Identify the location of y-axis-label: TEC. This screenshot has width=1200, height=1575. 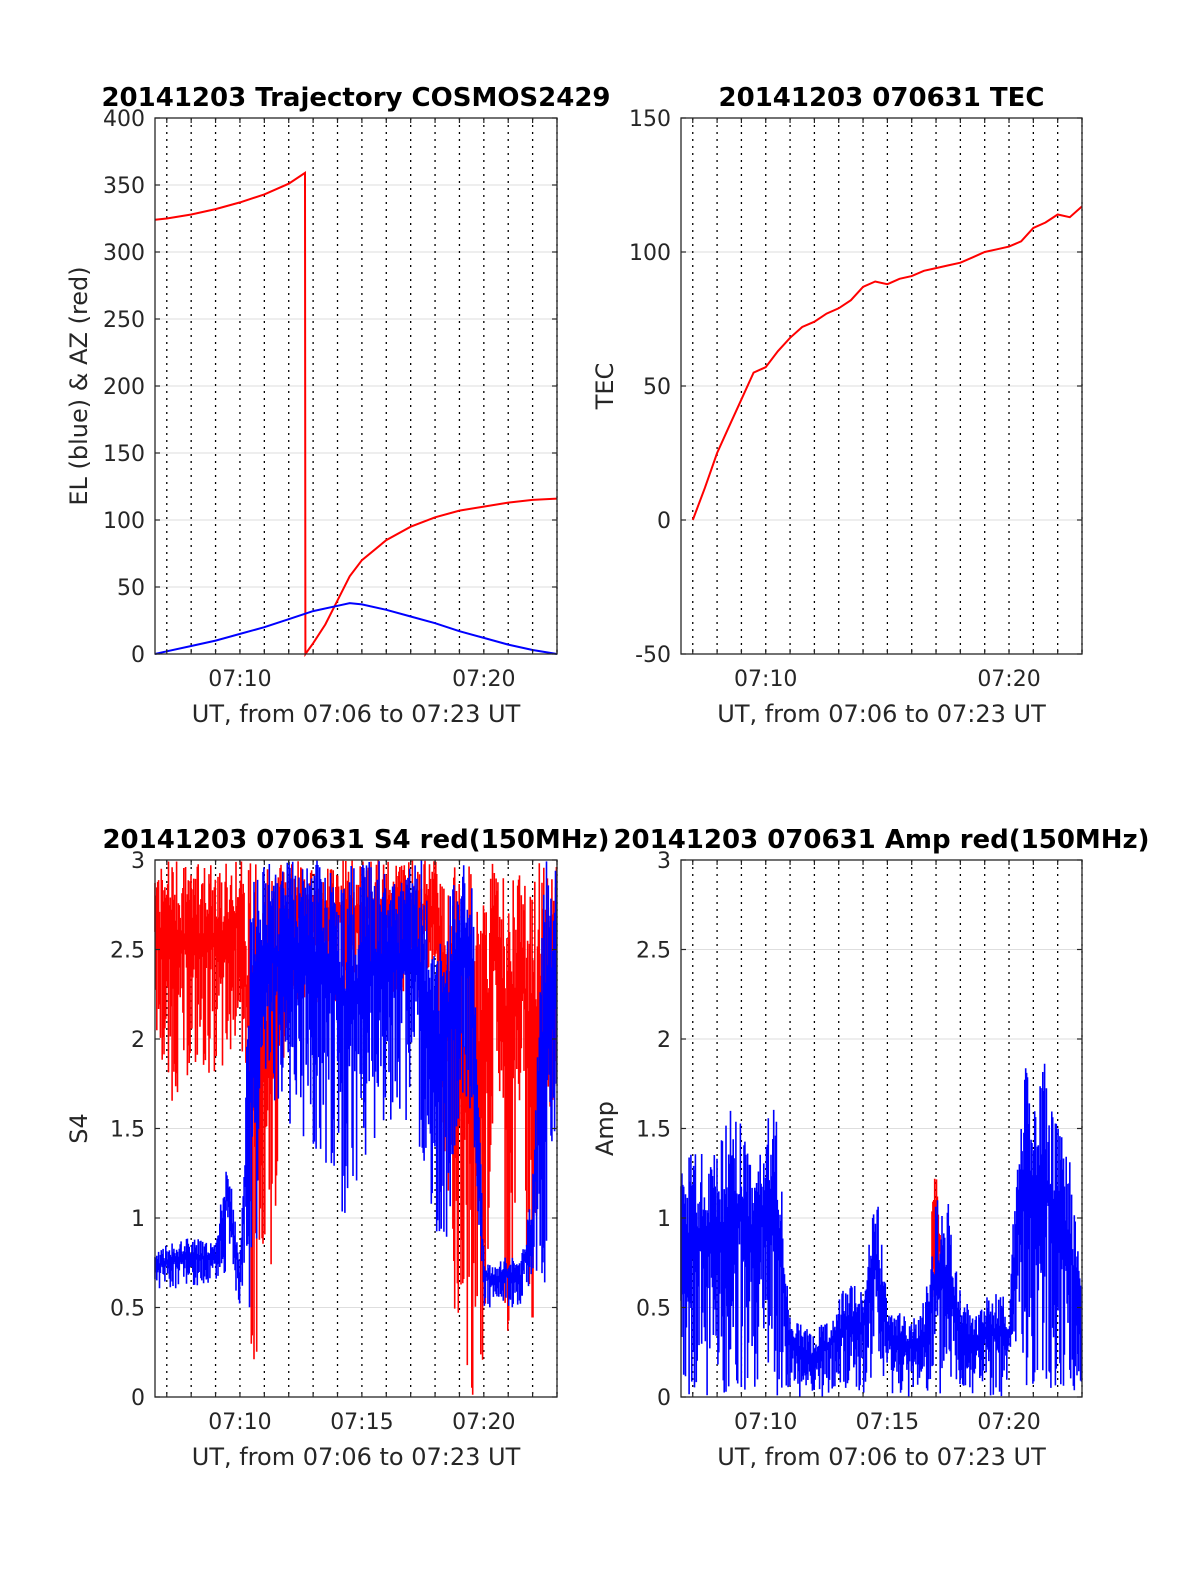
(605, 387).